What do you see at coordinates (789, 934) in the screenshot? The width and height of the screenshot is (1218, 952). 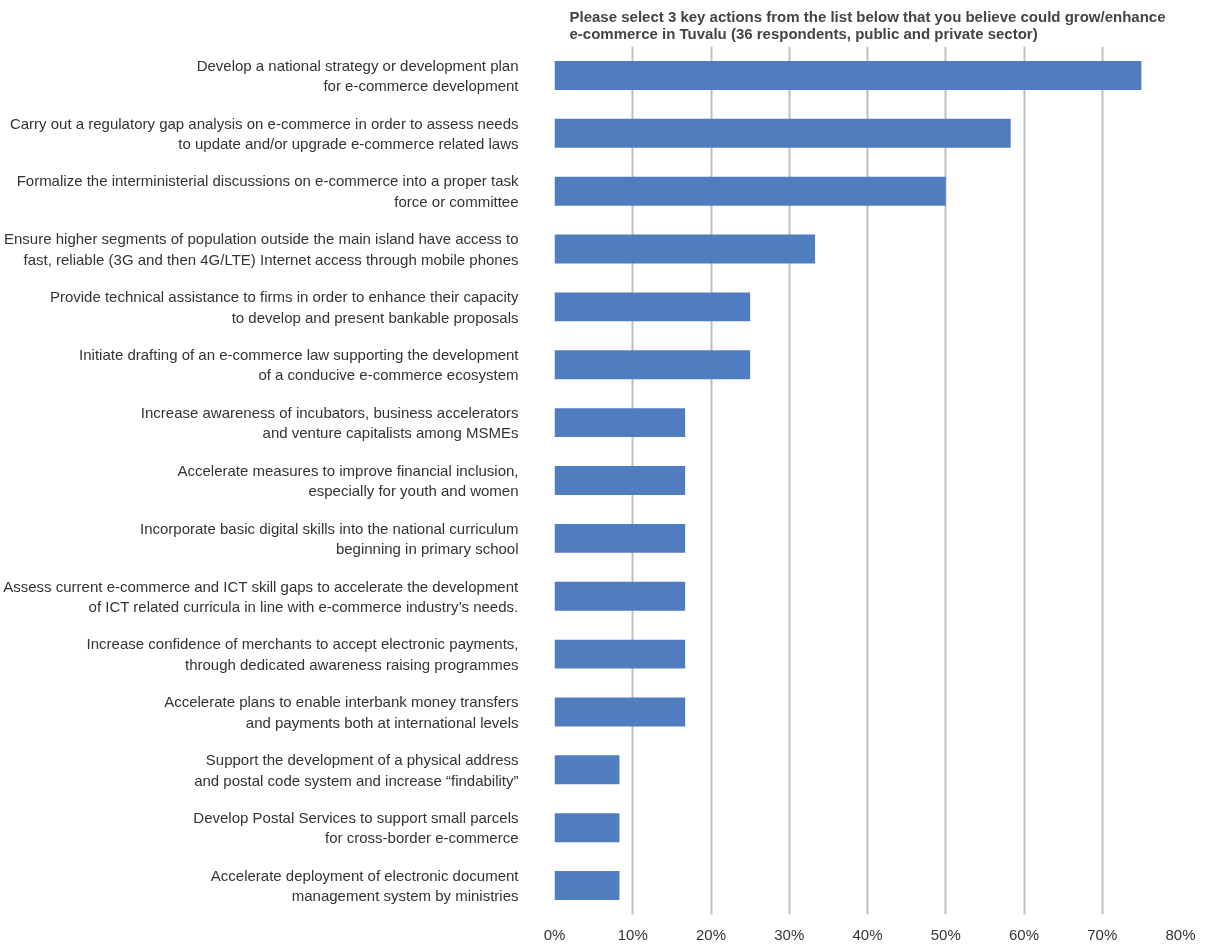 I see `x-tick-label: 30%` at bounding box center [789, 934].